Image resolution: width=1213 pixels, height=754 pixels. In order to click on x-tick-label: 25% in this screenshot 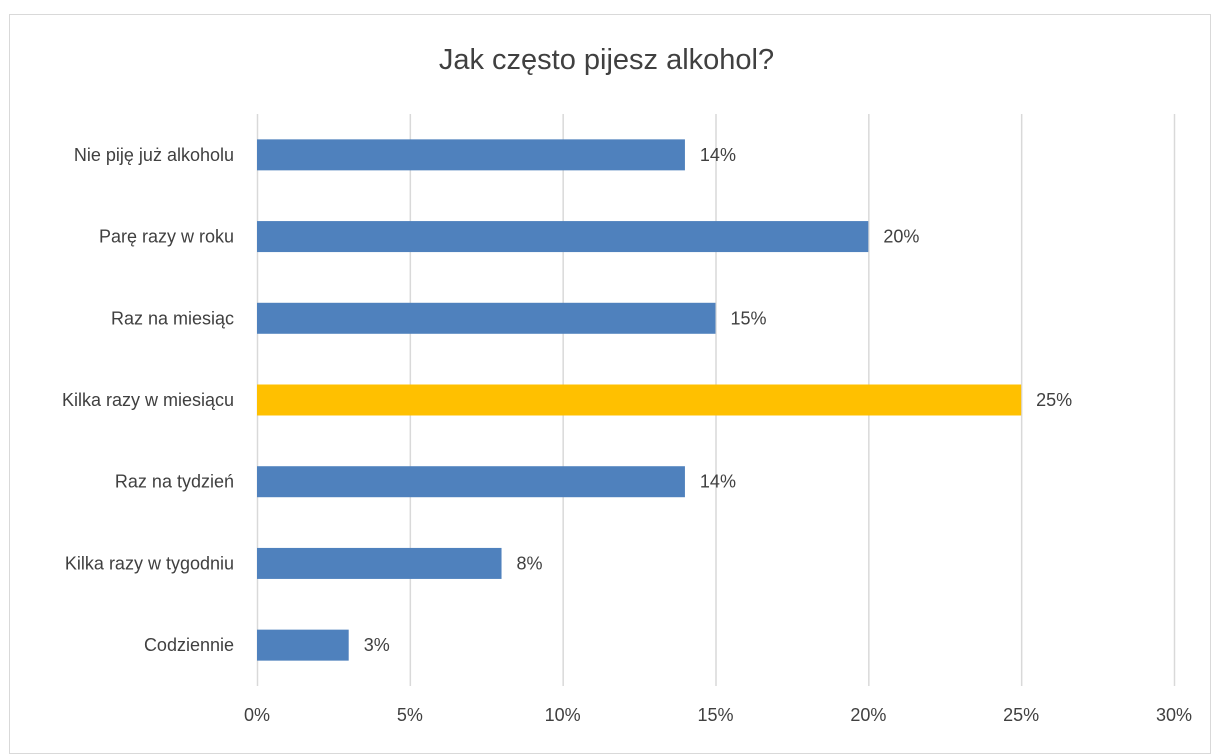, I will do `click(1021, 715)`.